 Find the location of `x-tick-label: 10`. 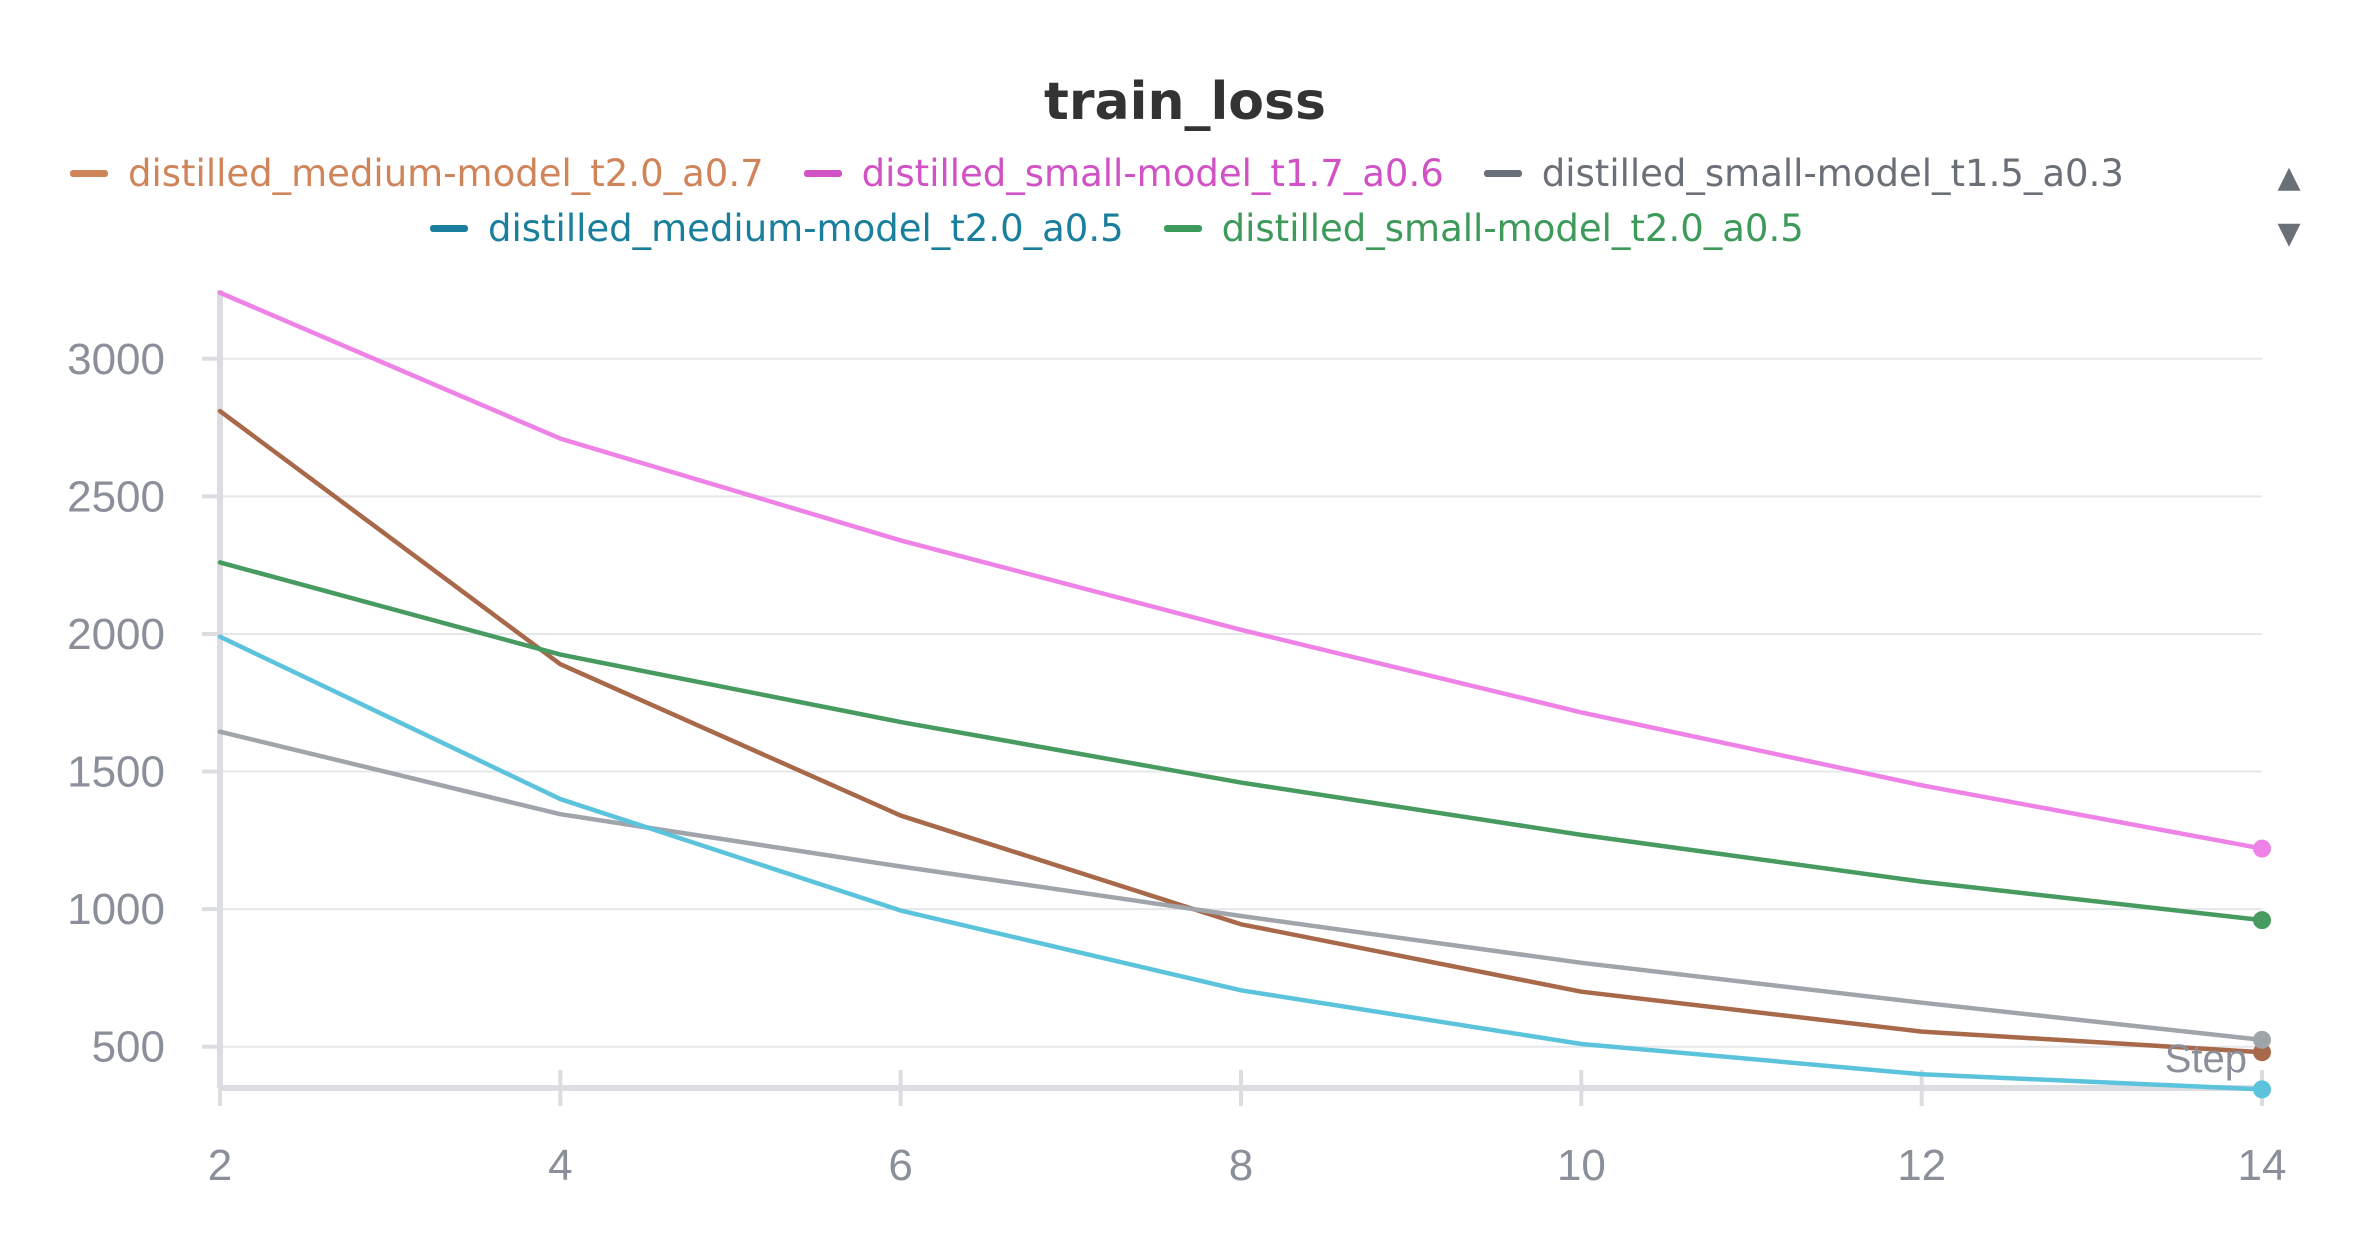

x-tick-label: 10 is located at coordinates (1581, 1165).